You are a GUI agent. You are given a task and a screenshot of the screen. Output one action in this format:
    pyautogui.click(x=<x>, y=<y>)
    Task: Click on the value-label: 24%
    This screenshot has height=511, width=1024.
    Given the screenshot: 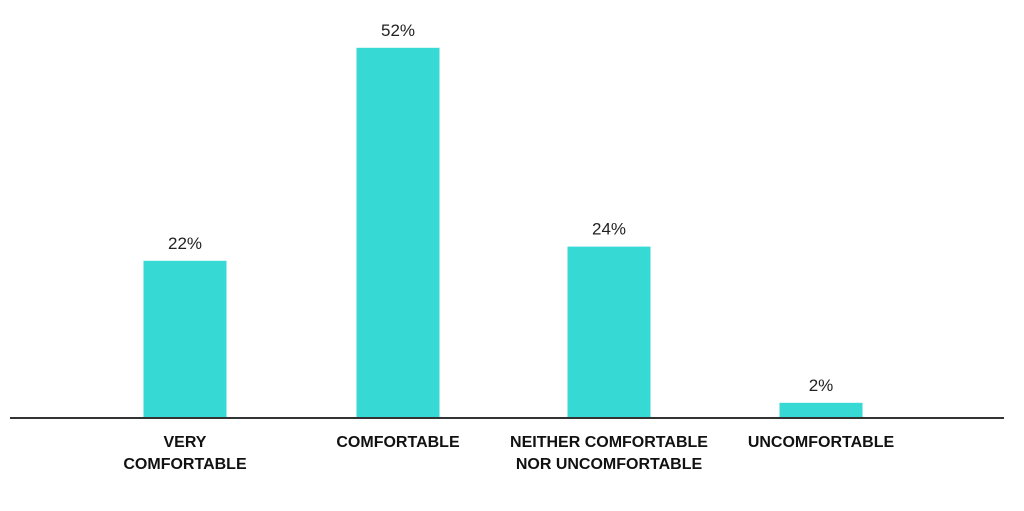 What is the action you would take?
    pyautogui.click(x=609, y=229)
    